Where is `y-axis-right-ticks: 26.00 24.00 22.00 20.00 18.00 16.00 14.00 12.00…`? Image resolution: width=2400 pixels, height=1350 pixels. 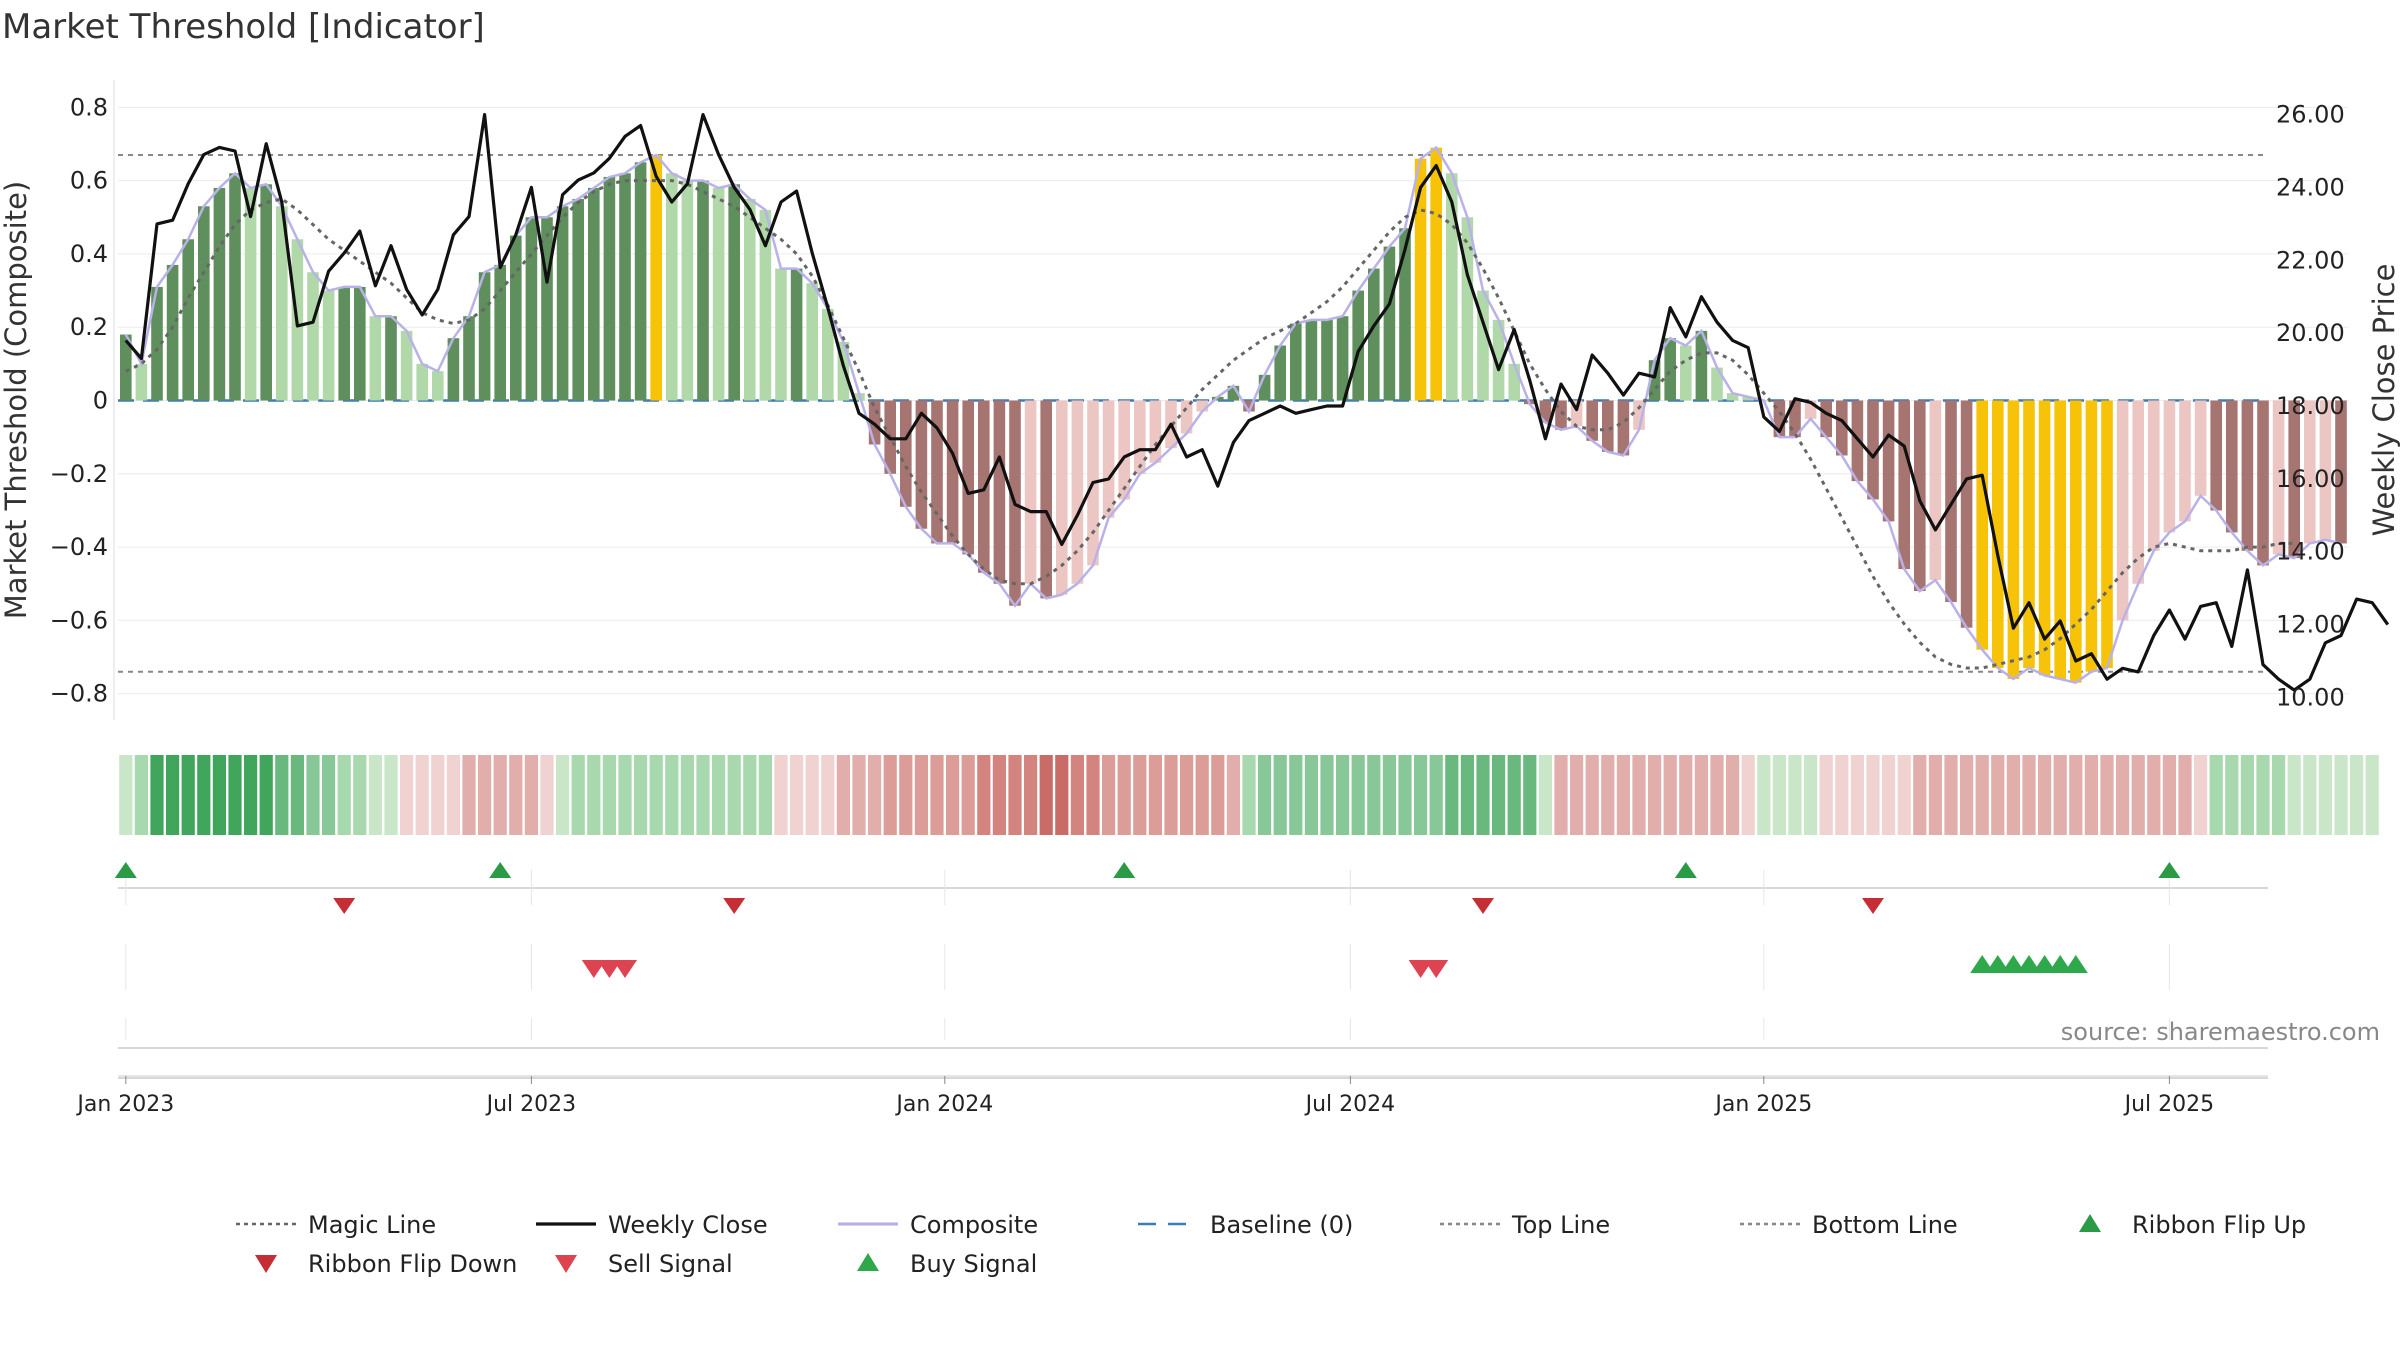
y-axis-right-ticks: 26.00 24.00 22.00 20.00 18.00 16.00 14.00 12.00… is located at coordinates (2310, 406).